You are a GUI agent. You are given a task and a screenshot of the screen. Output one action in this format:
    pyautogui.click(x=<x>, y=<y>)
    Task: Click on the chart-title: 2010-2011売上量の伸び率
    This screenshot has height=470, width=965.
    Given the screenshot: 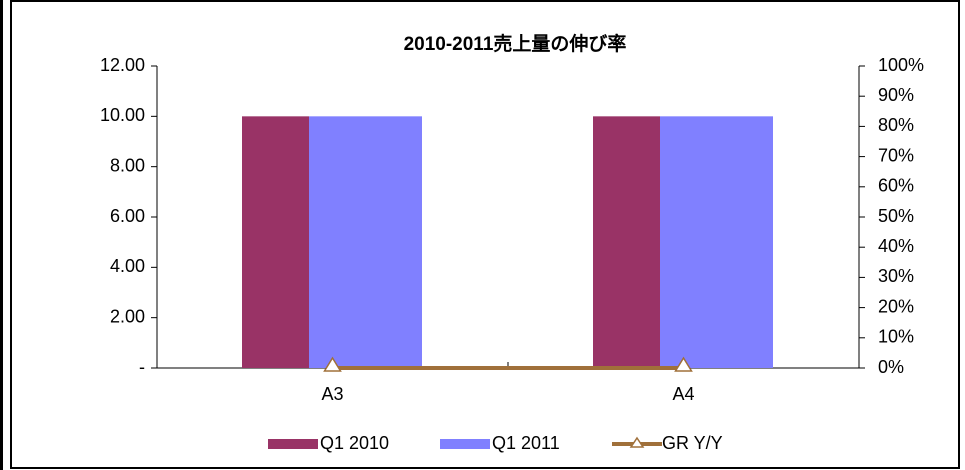 What is the action you would take?
    pyautogui.click(x=515, y=43)
    